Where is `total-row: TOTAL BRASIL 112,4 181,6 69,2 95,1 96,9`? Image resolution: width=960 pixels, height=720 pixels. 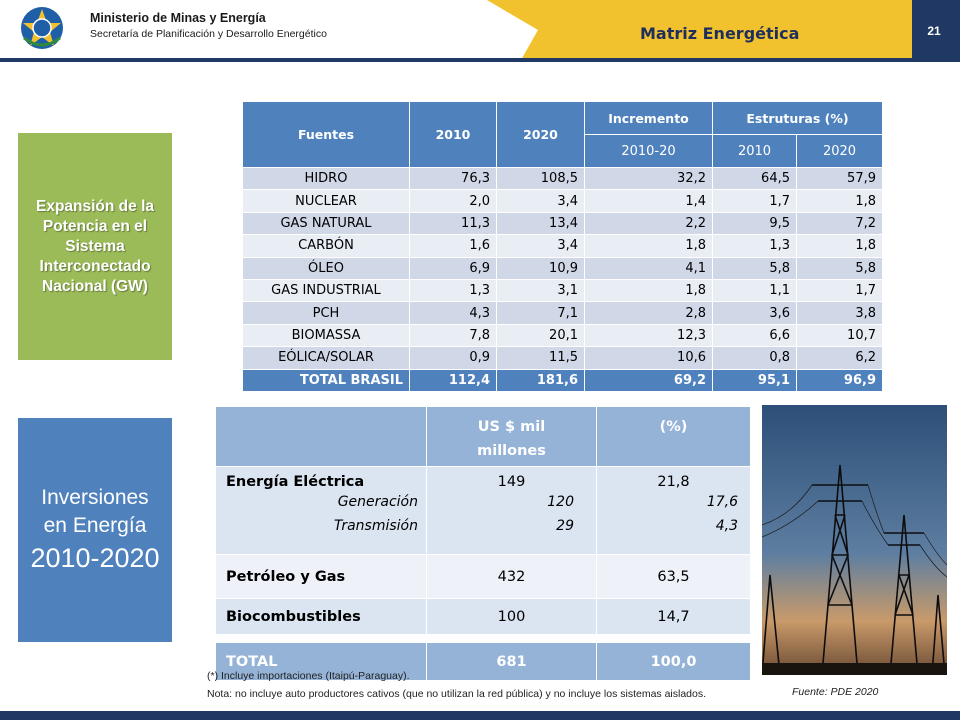
total-row: TOTAL BRASIL 112,4 181,6 69,2 95,1 96,9 is located at coordinates (562, 380).